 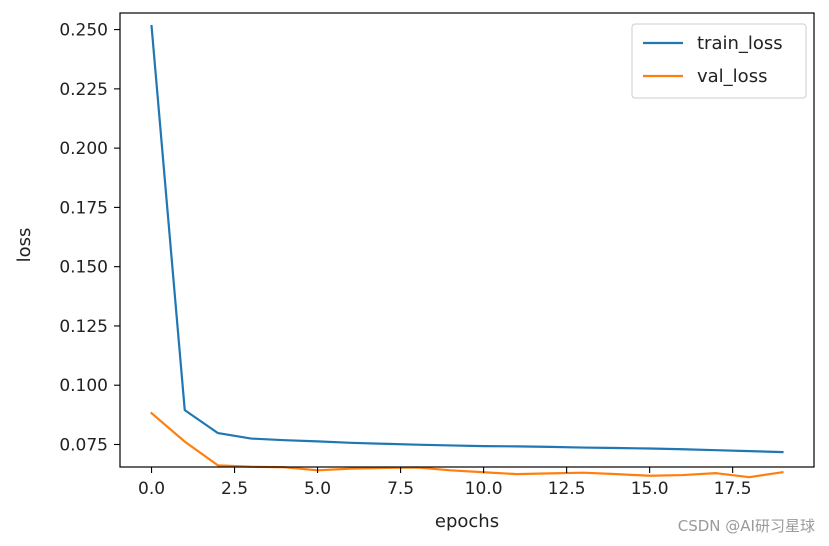 I want to click on x-tick-label: 12.5, so click(x=567, y=489).